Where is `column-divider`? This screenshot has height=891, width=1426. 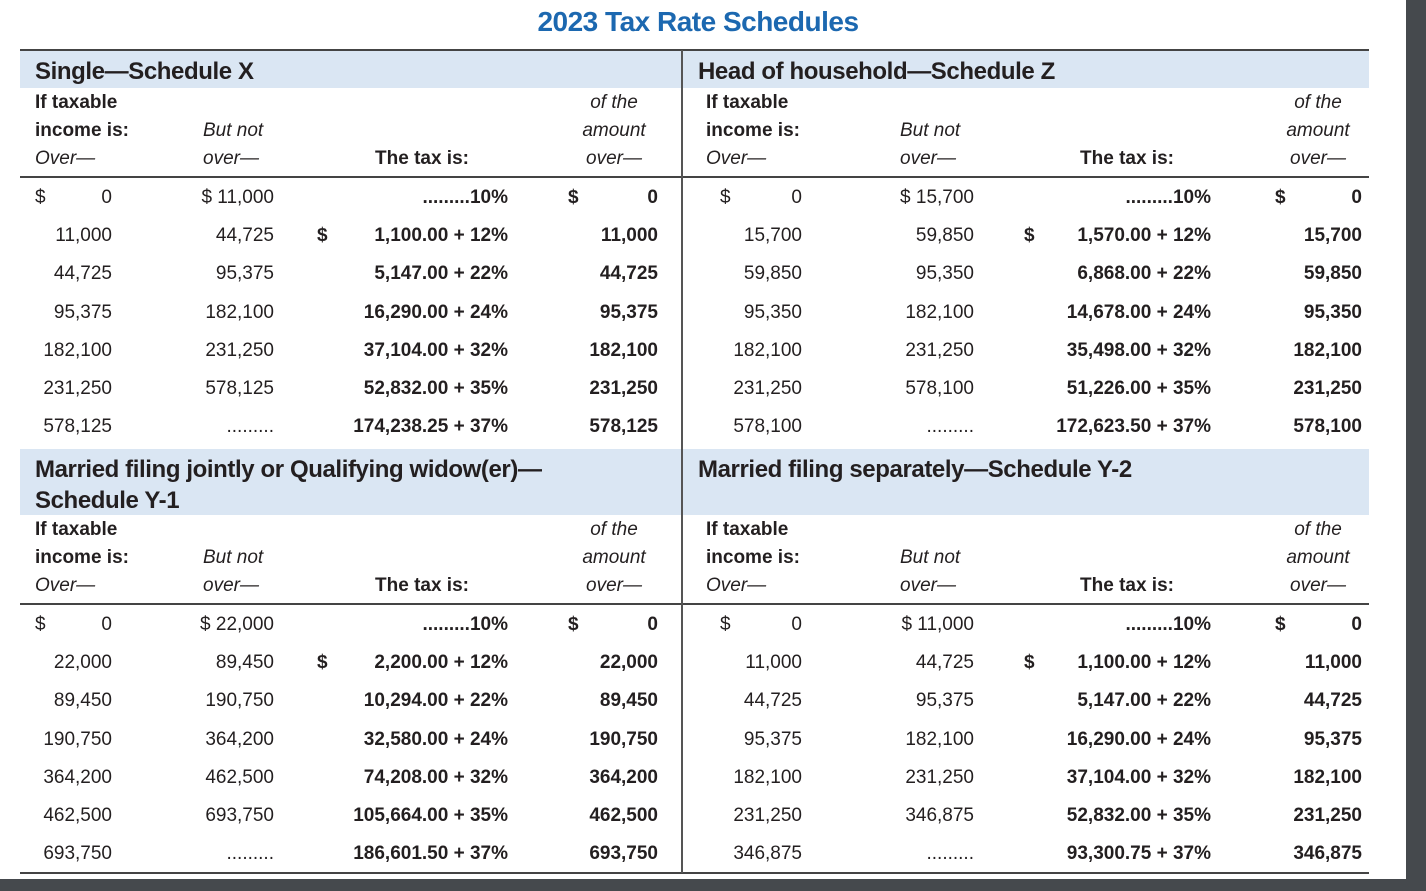 column-divider is located at coordinates (682, 461).